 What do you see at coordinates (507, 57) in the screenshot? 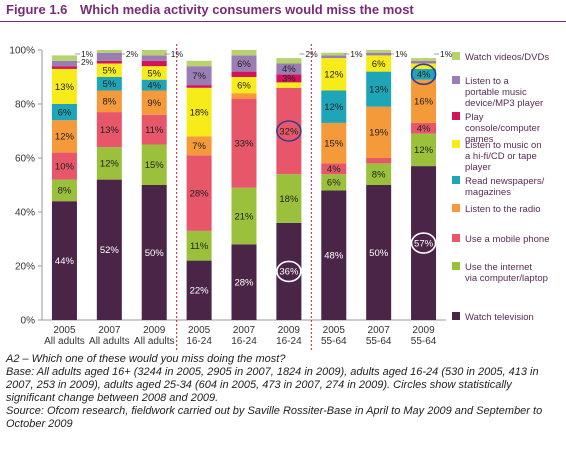
I see `legend-label: Watch videos/DVDs` at bounding box center [507, 57].